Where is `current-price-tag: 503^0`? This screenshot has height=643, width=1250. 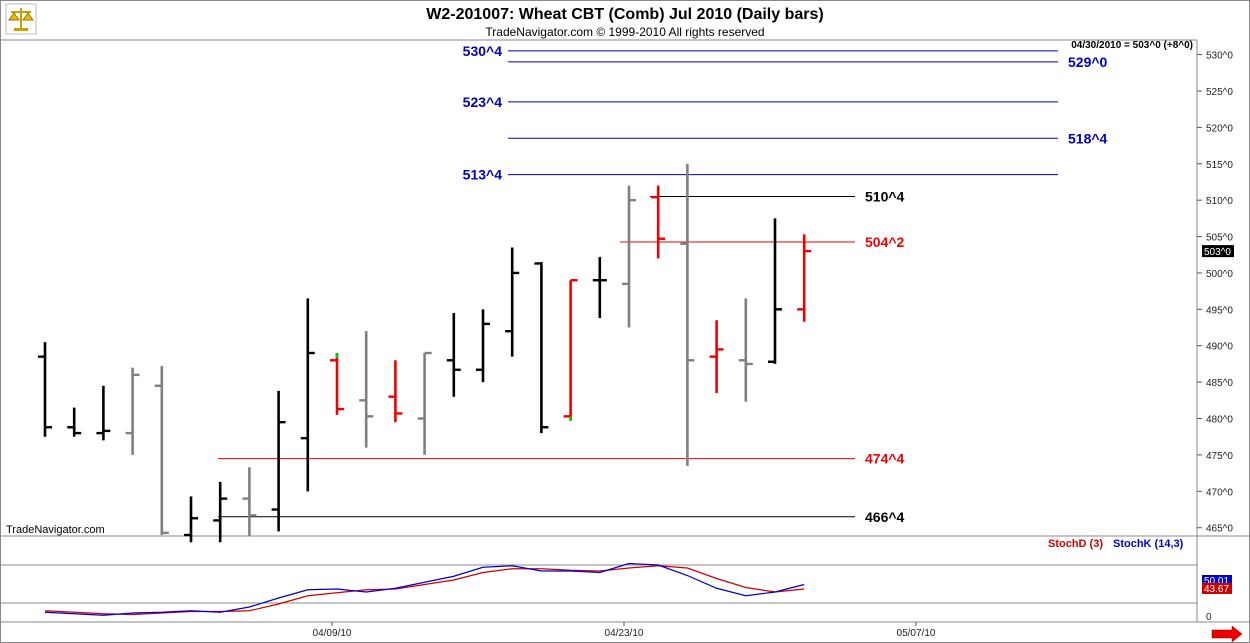
current-price-tag: 503^0 is located at coordinates (1218, 251).